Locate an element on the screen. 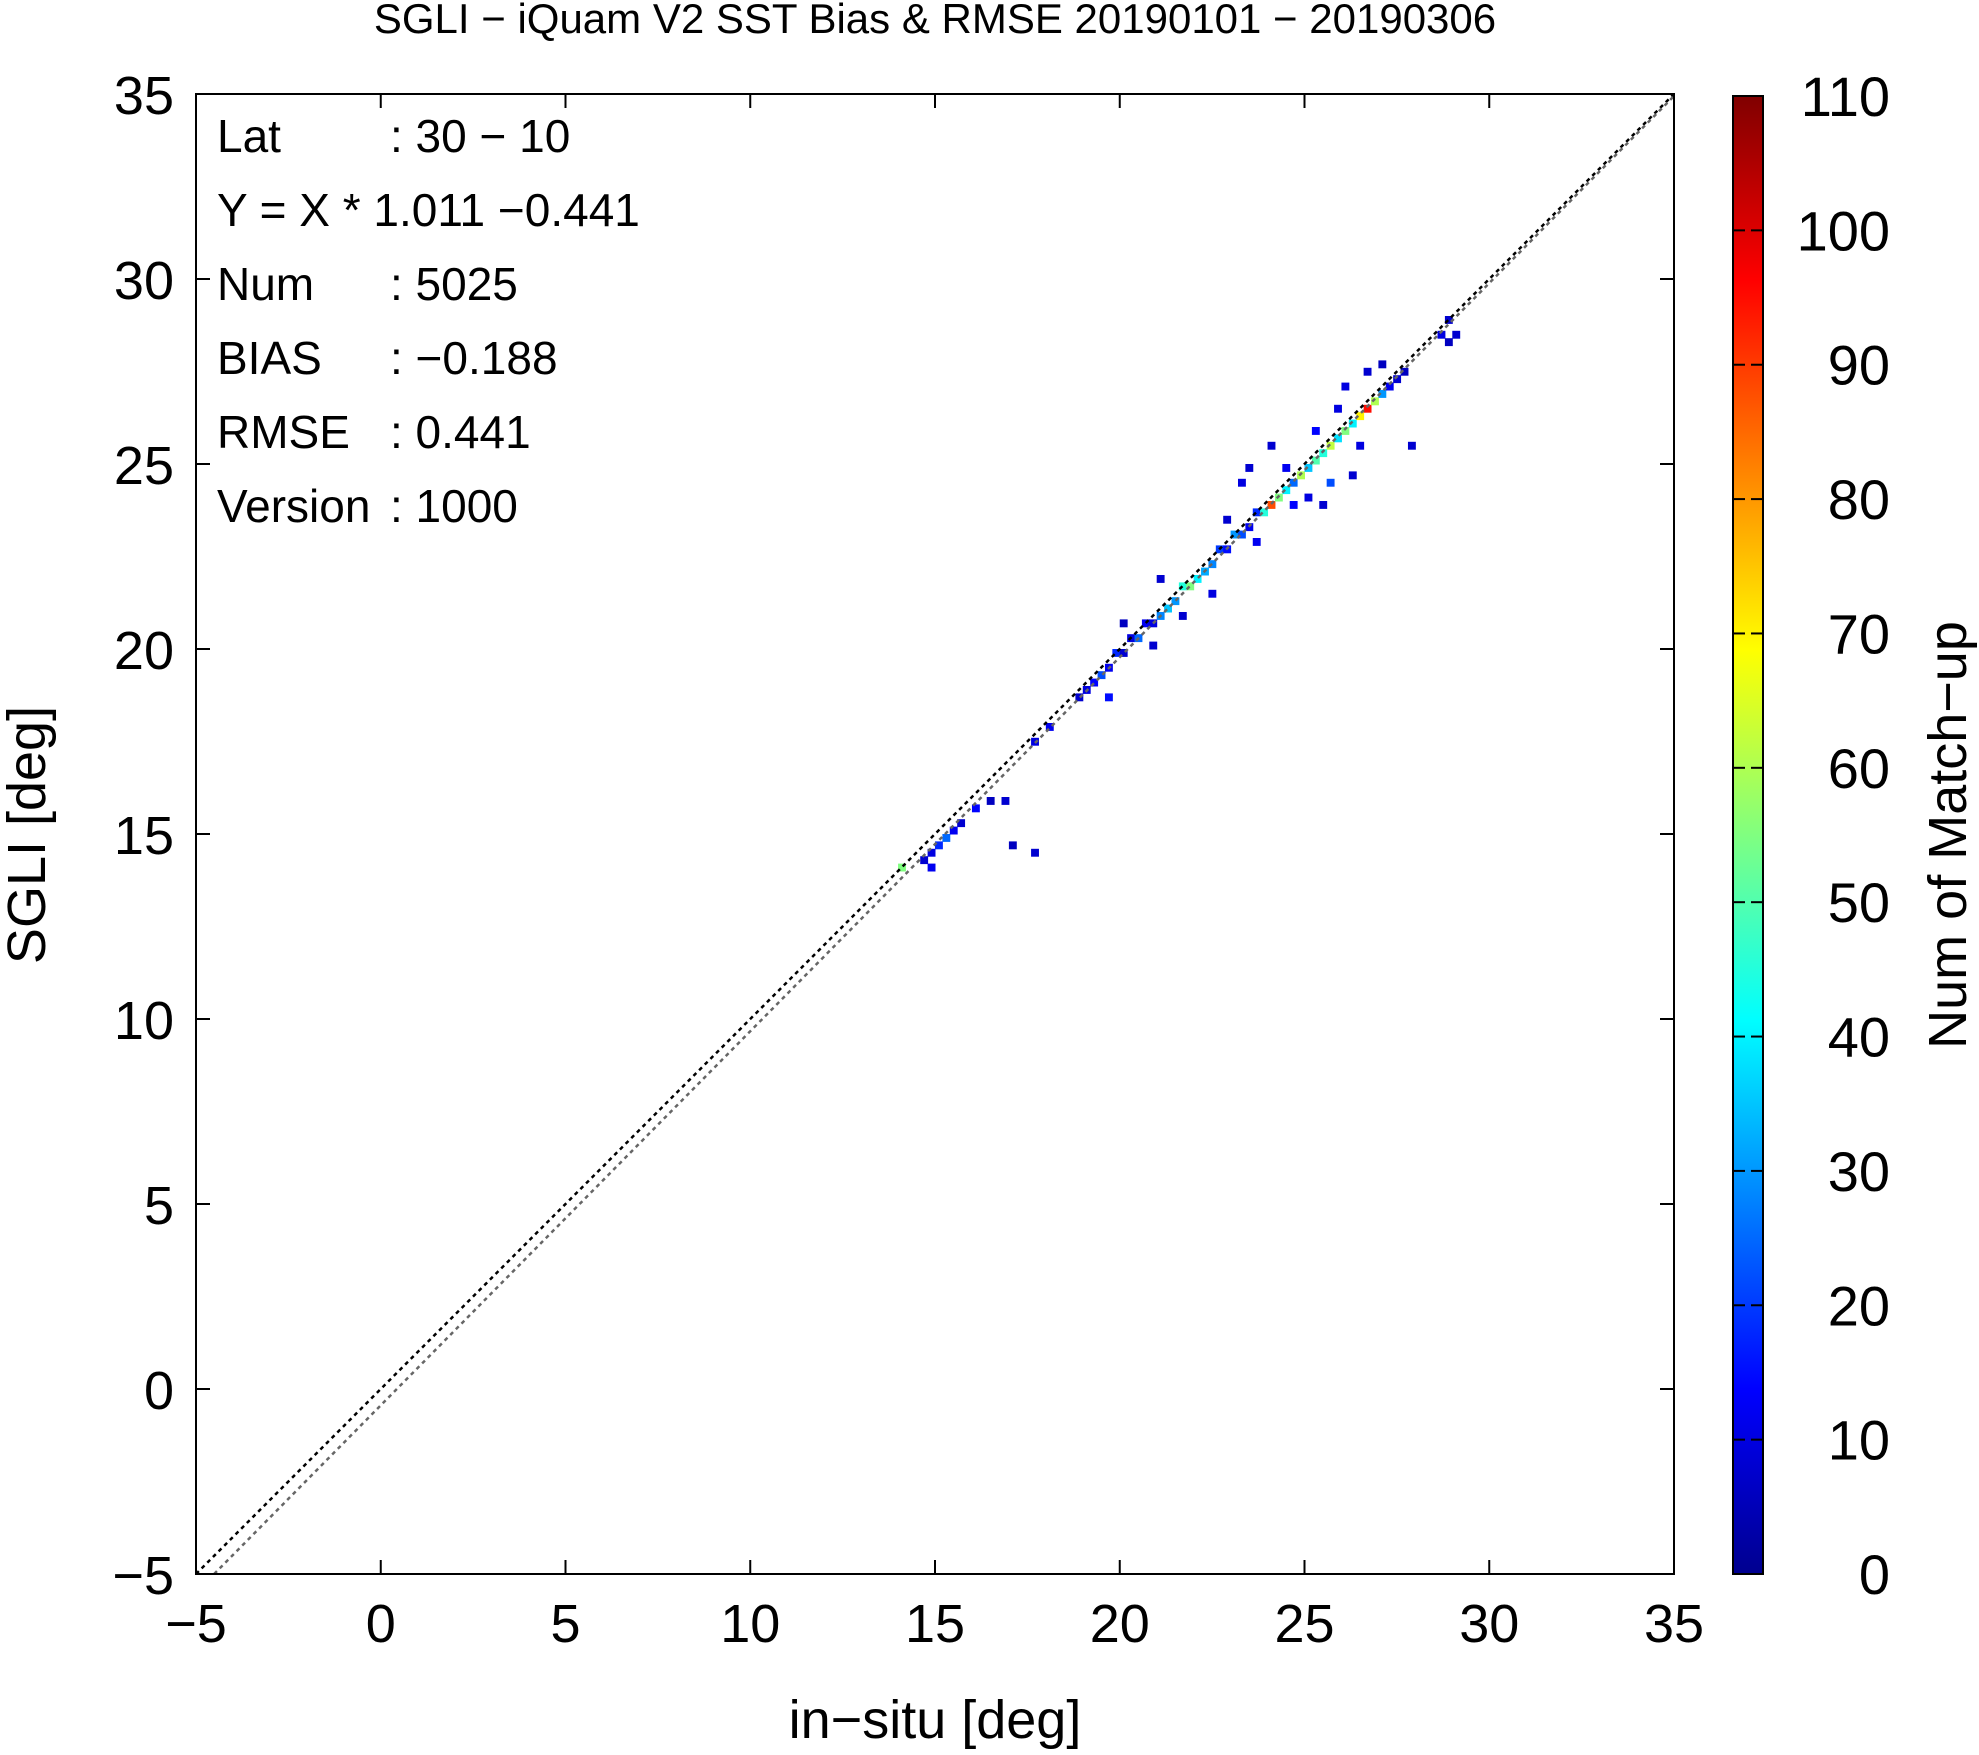 This screenshot has width=1979, height=1755. x-tick-label: 20 is located at coordinates (1120, 1624).